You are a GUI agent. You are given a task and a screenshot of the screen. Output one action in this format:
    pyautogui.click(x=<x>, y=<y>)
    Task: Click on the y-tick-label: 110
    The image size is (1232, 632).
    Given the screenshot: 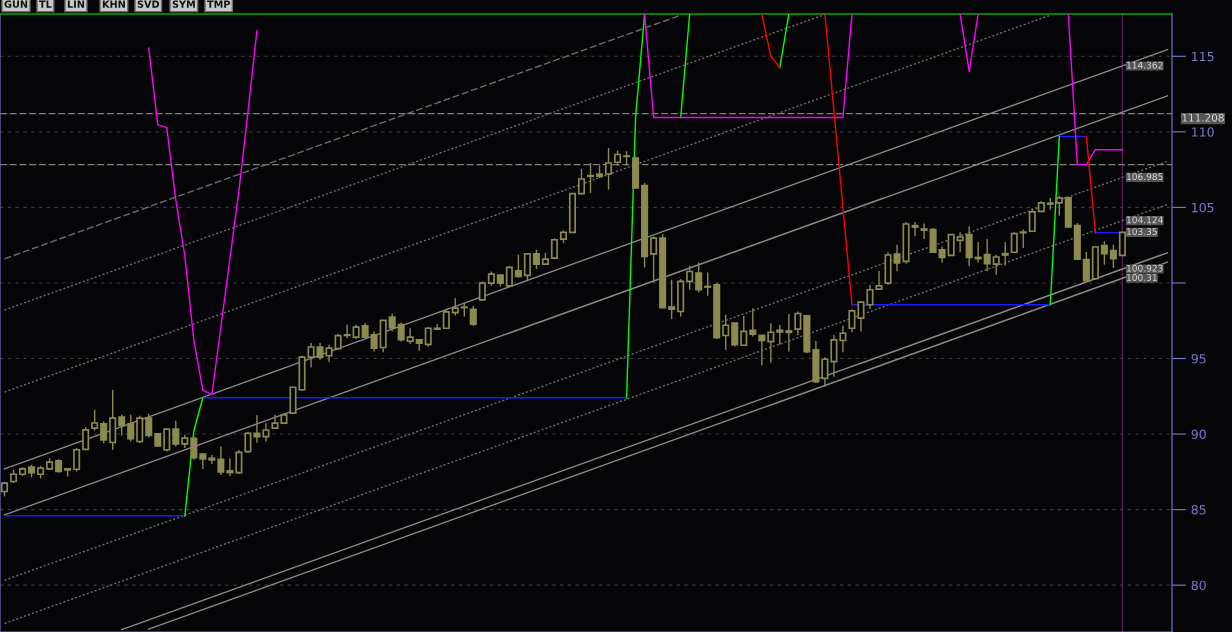 What is the action you would take?
    pyautogui.click(x=1203, y=132)
    